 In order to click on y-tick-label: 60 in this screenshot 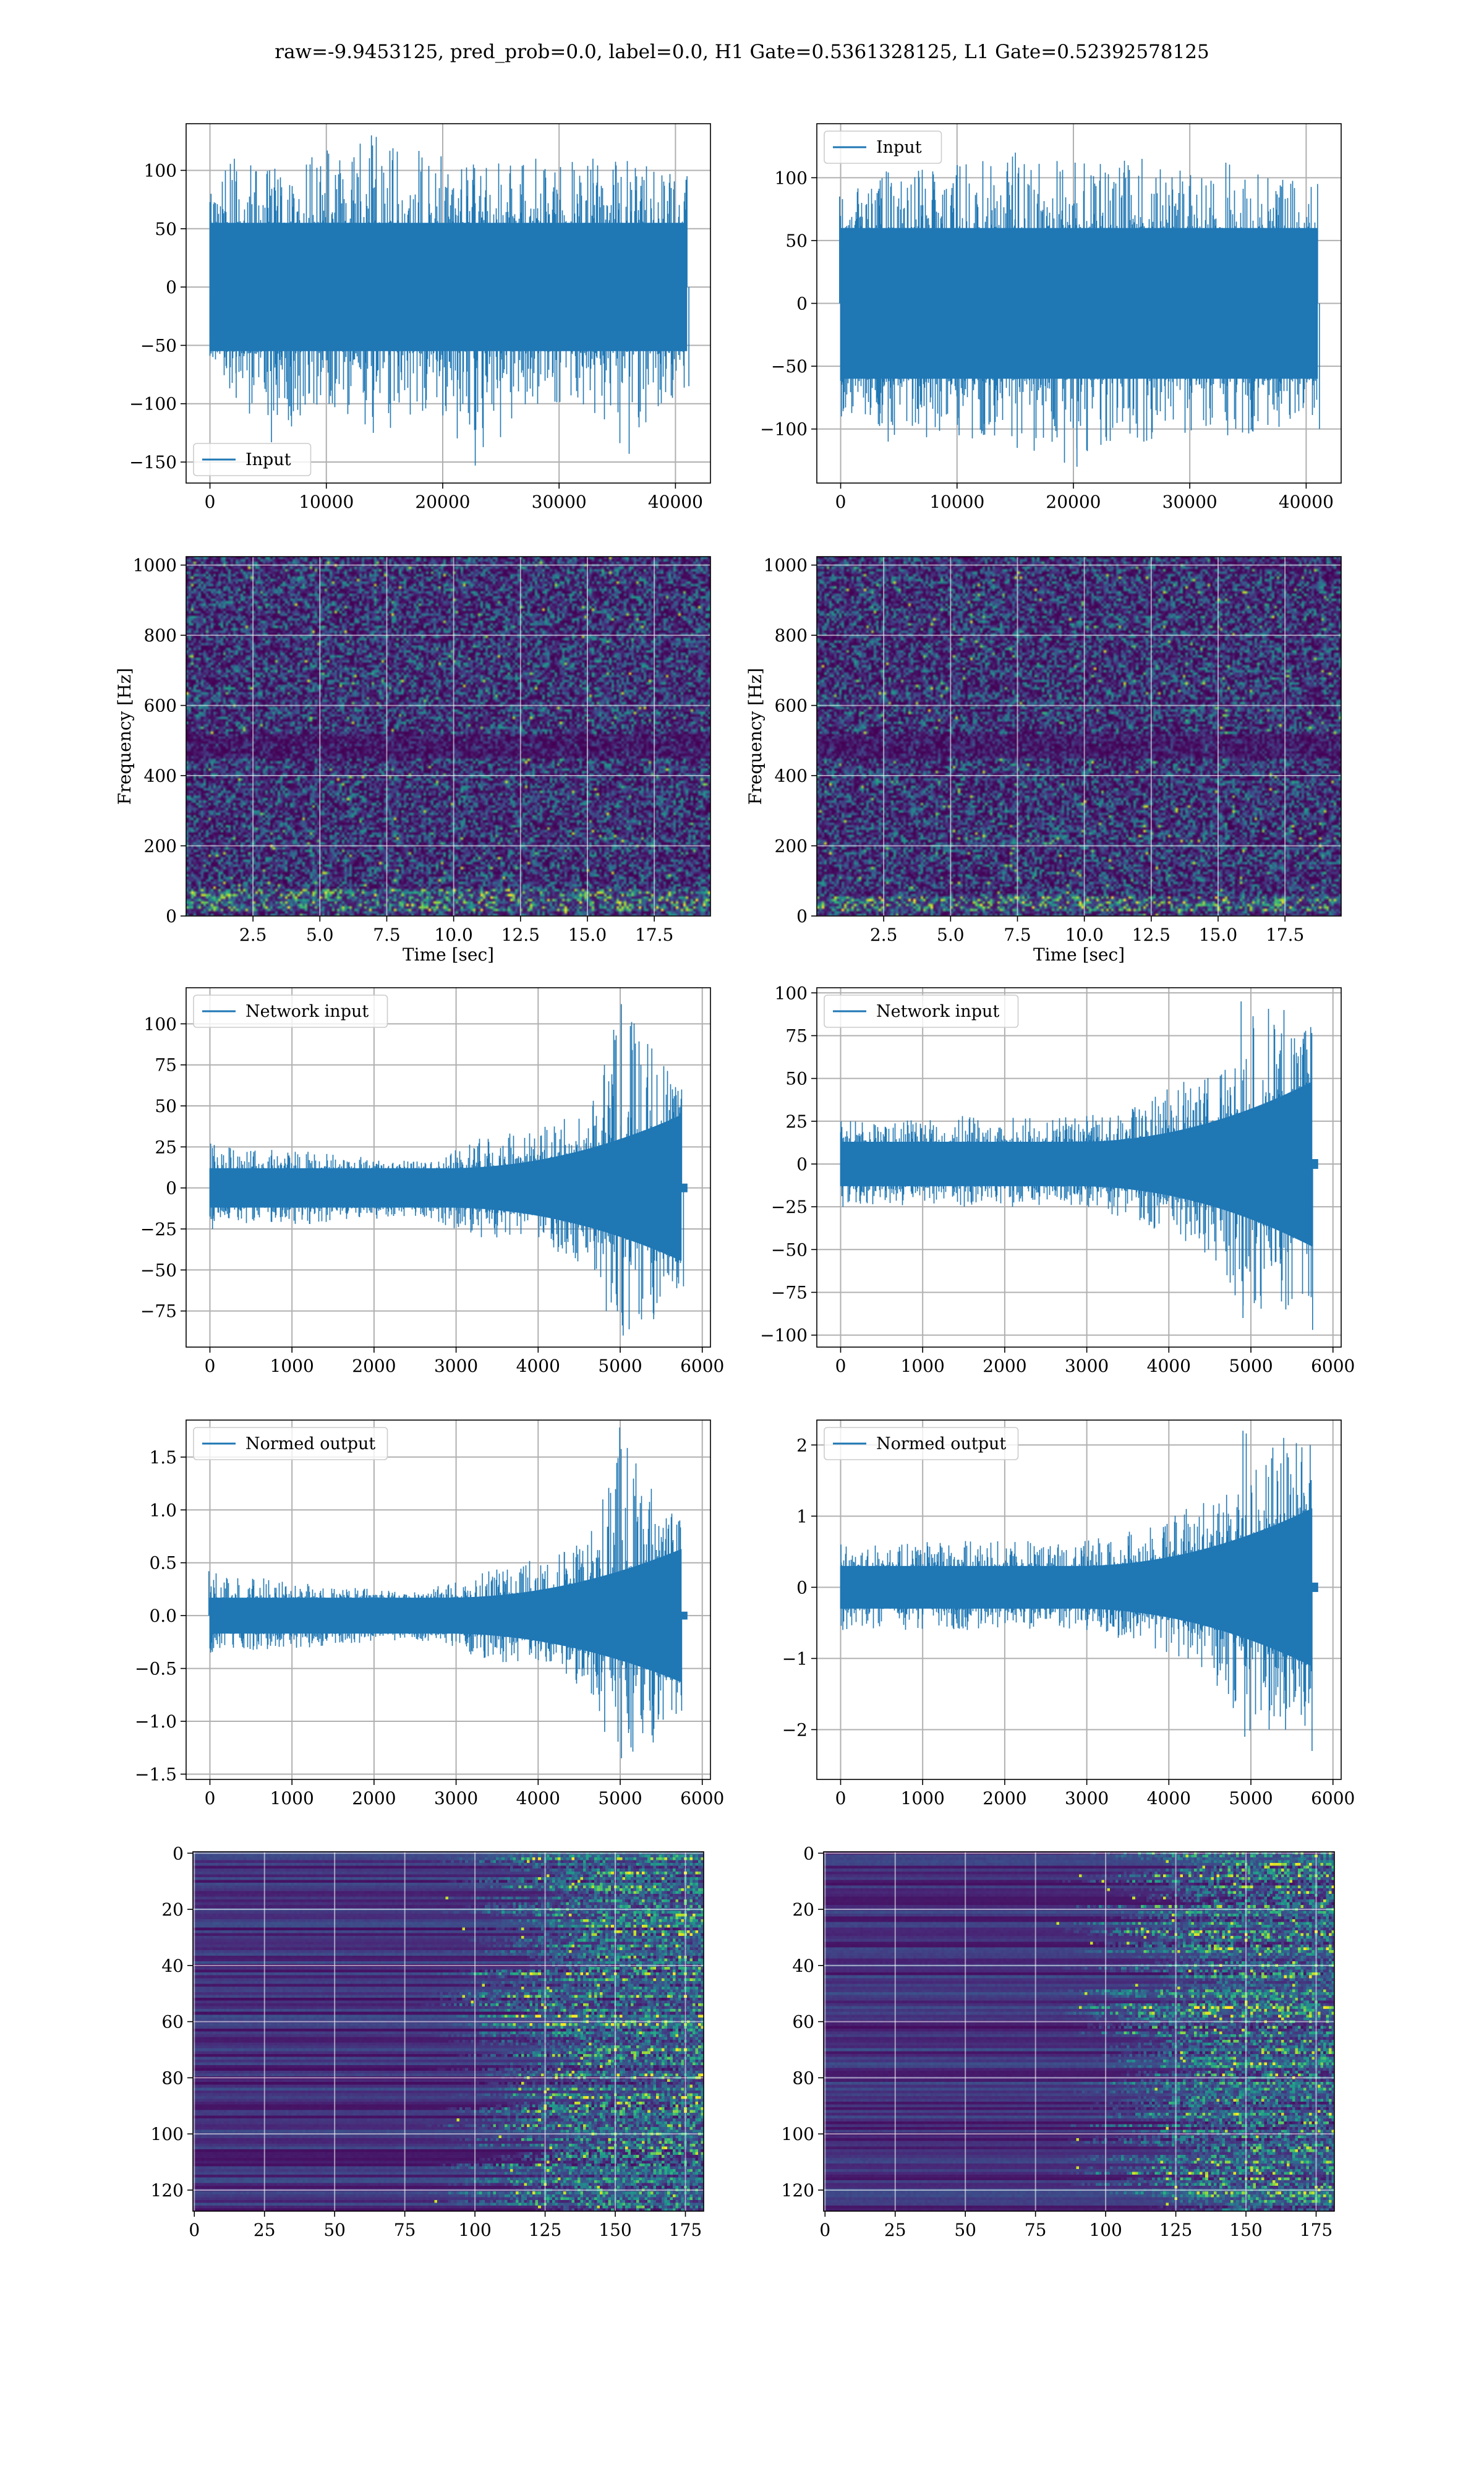, I will do `click(803, 2022)`.